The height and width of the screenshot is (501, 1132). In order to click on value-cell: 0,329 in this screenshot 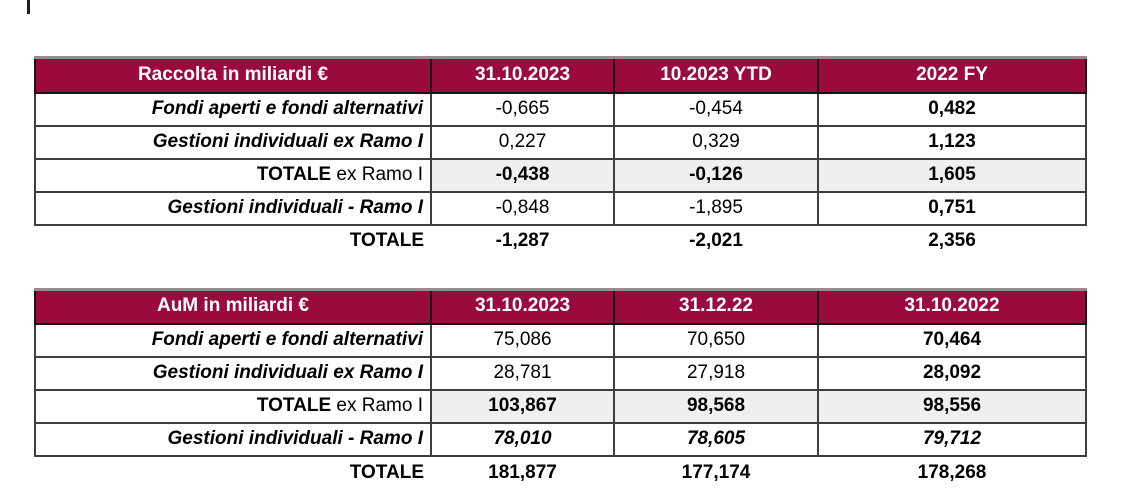, I will do `click(716, 142)`.